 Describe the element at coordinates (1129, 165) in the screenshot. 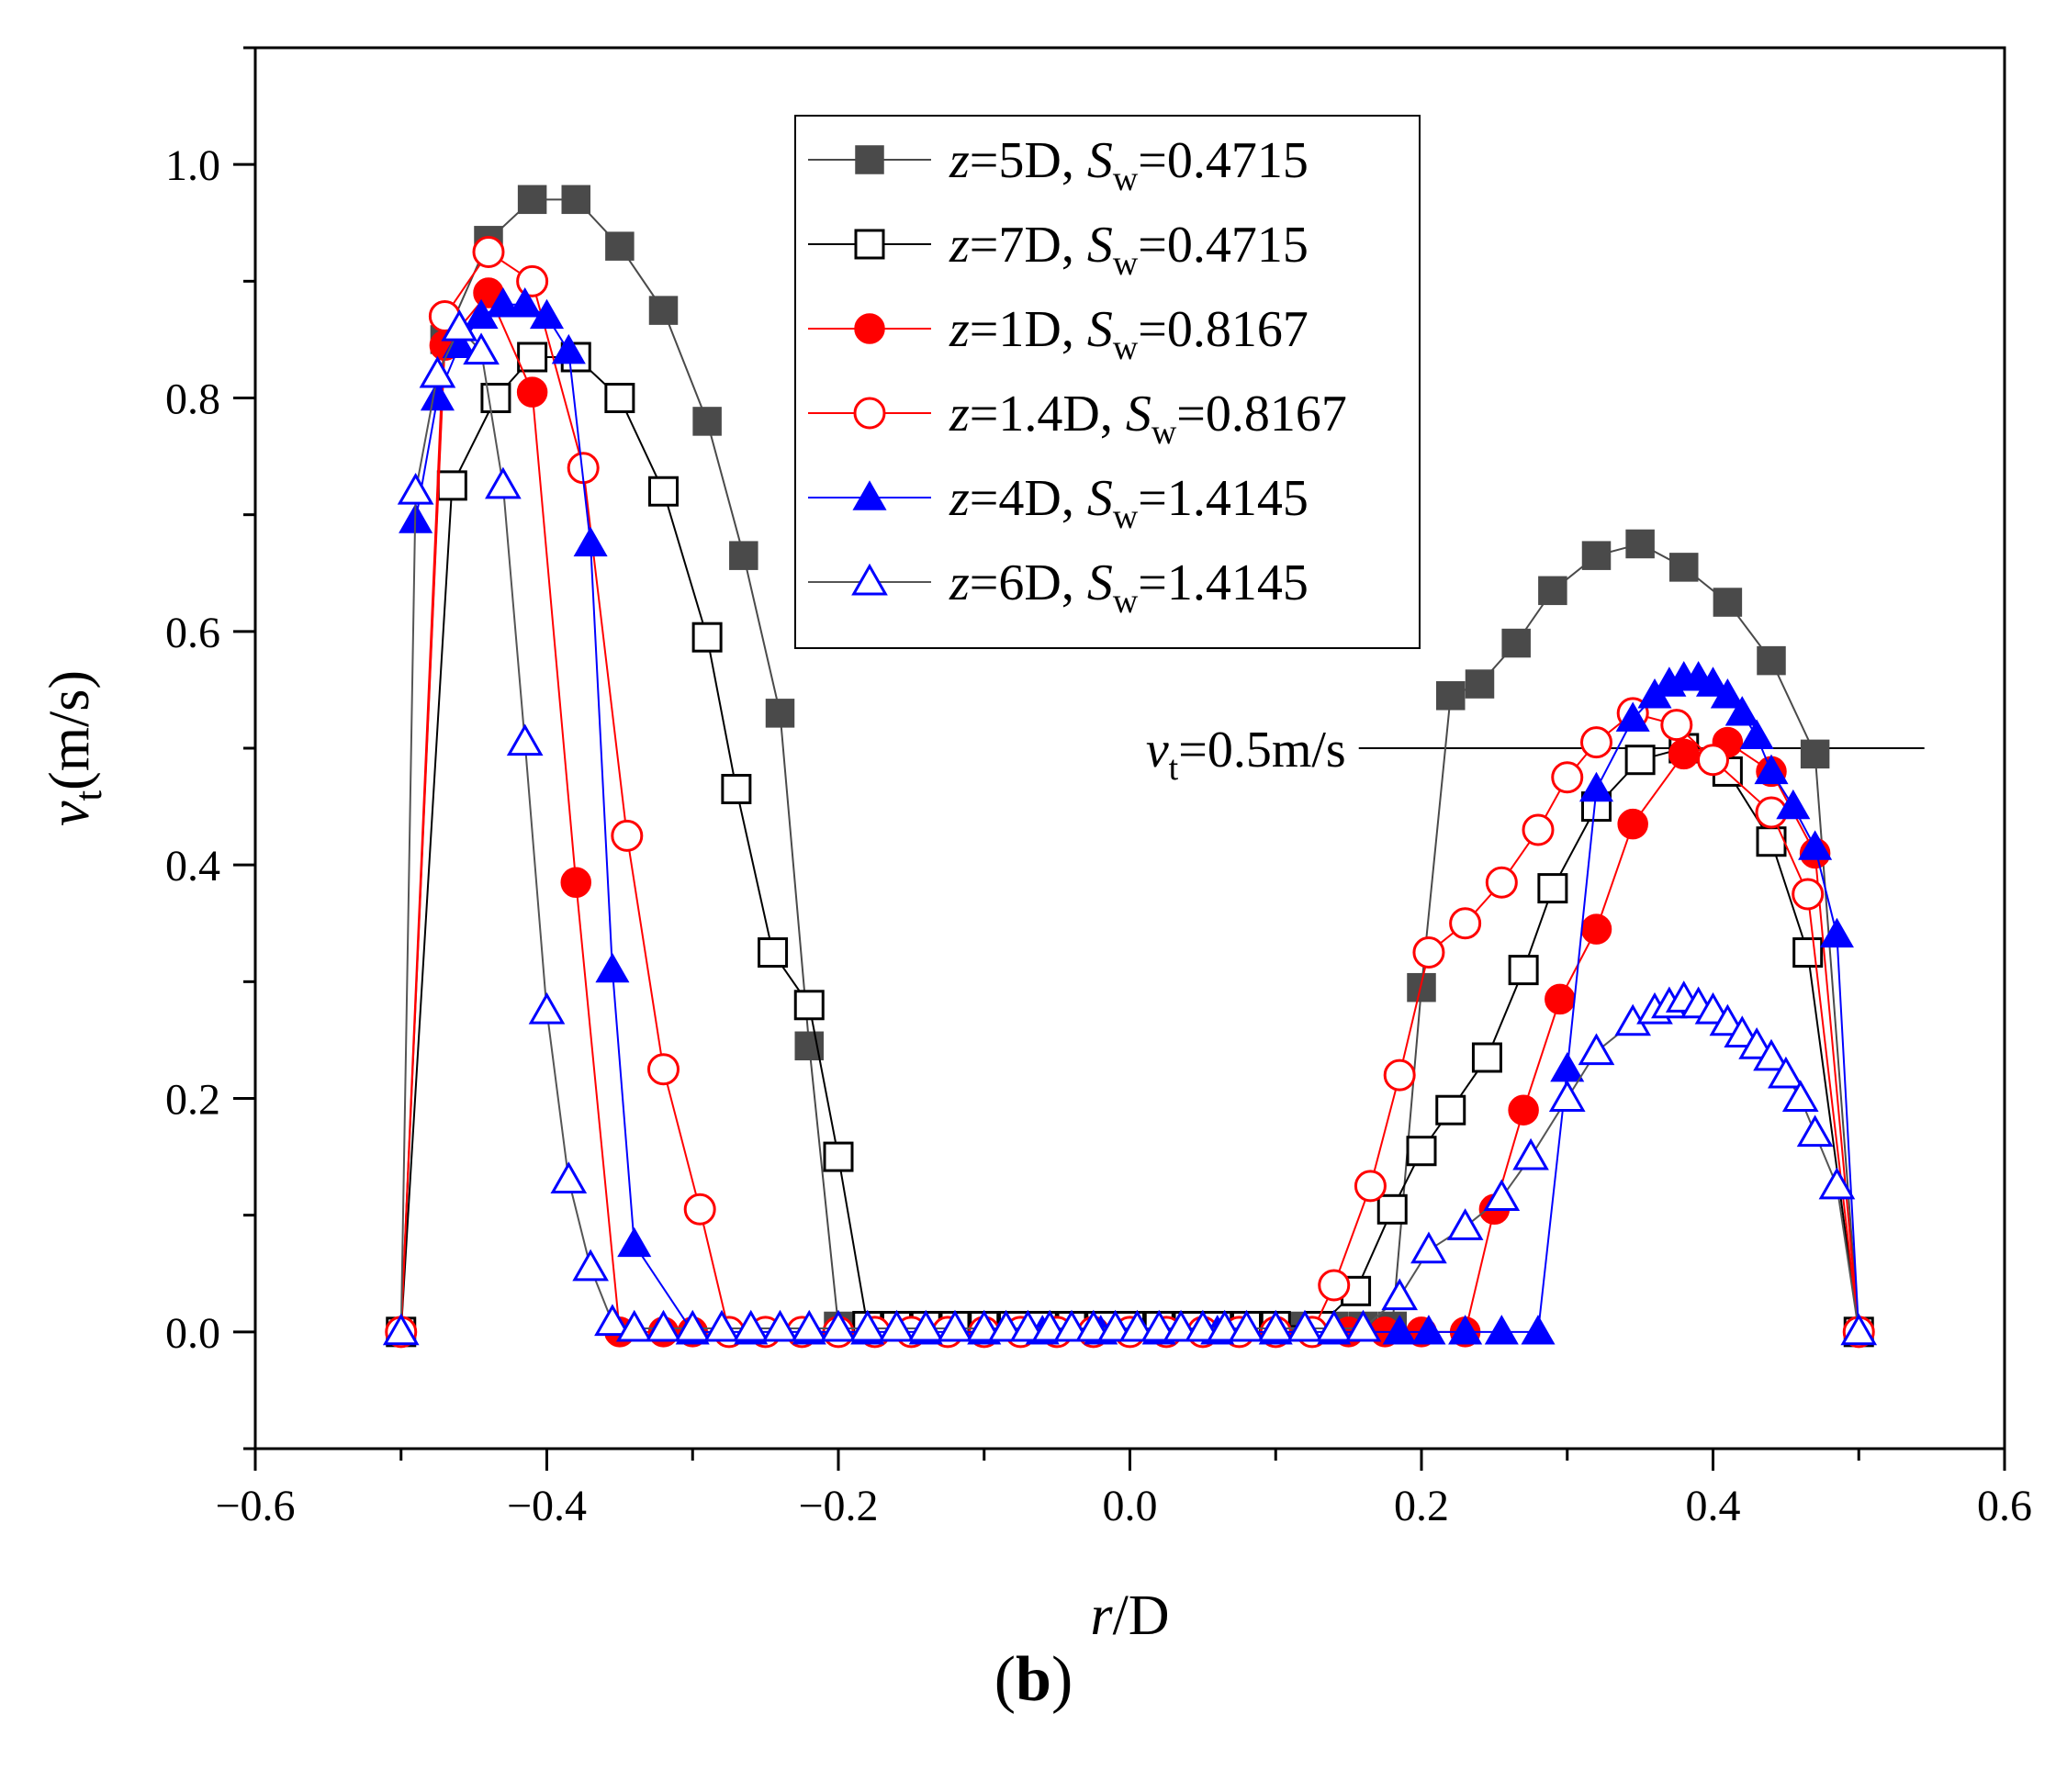

I see `legend-label: z=5D, Sw=0.4715` at that location.